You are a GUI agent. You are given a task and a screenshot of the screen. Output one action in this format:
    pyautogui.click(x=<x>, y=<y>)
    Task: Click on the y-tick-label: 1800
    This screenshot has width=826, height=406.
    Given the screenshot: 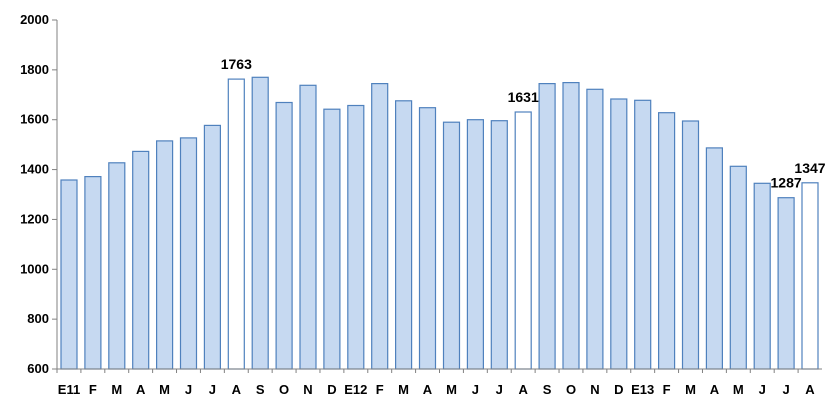 What is the action you would take?
    pyautogui.click(x=34, y=69)
    